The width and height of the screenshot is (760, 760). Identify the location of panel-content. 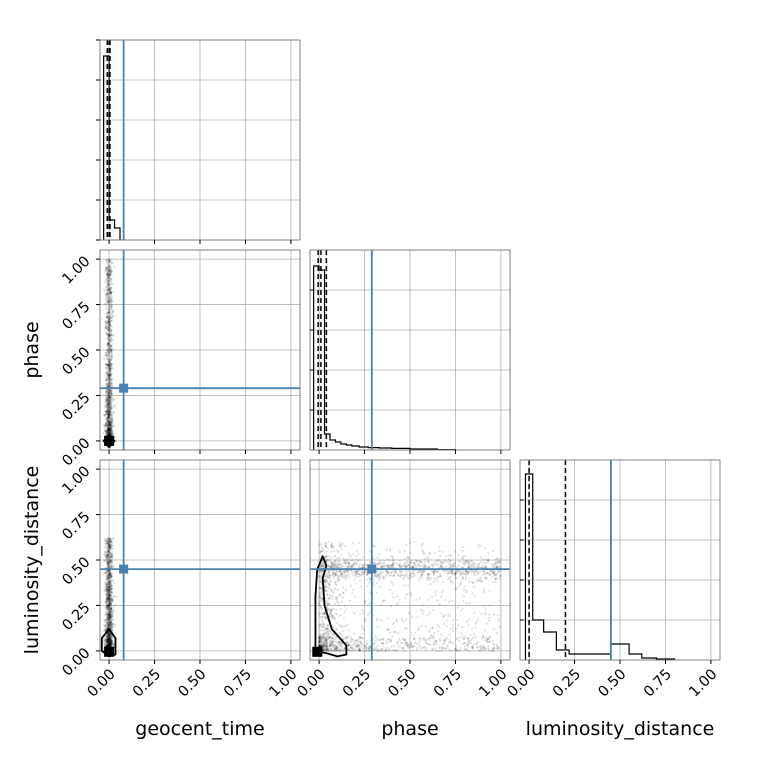
(200, 560).